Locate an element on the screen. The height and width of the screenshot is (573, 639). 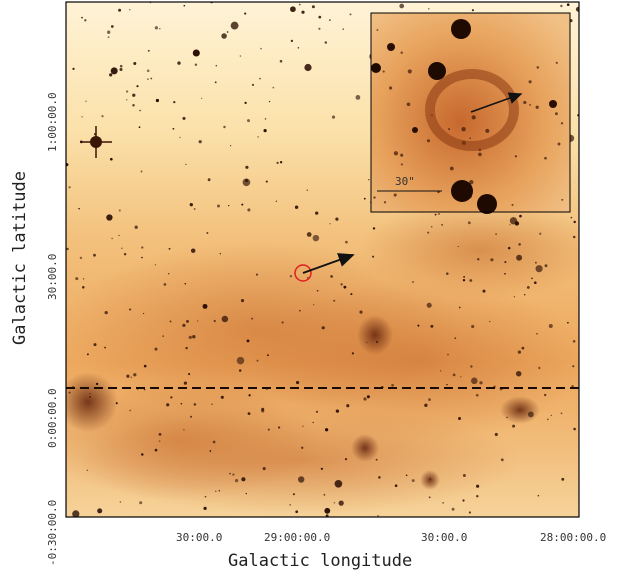
inset-panel: 30" is located at coordinates (470, 113).